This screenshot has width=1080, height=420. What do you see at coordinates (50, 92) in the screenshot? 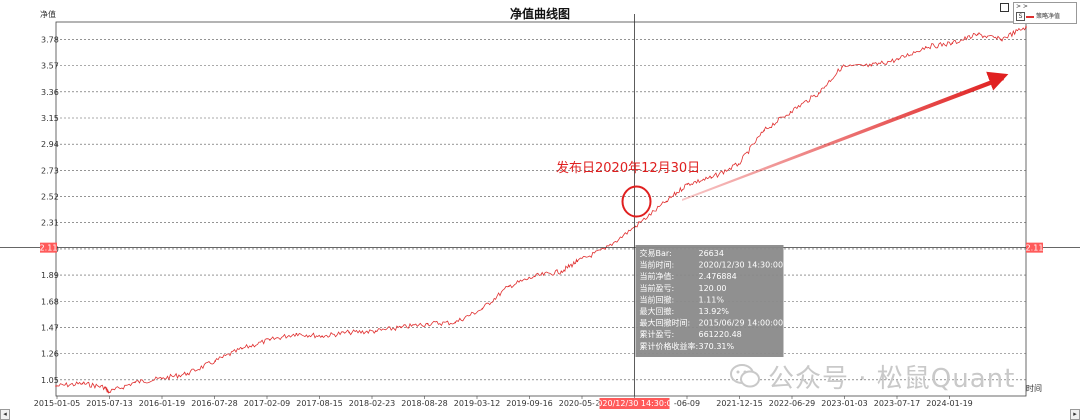
I see `y-tick-label: 3.36` at bounding box center [50, 92].